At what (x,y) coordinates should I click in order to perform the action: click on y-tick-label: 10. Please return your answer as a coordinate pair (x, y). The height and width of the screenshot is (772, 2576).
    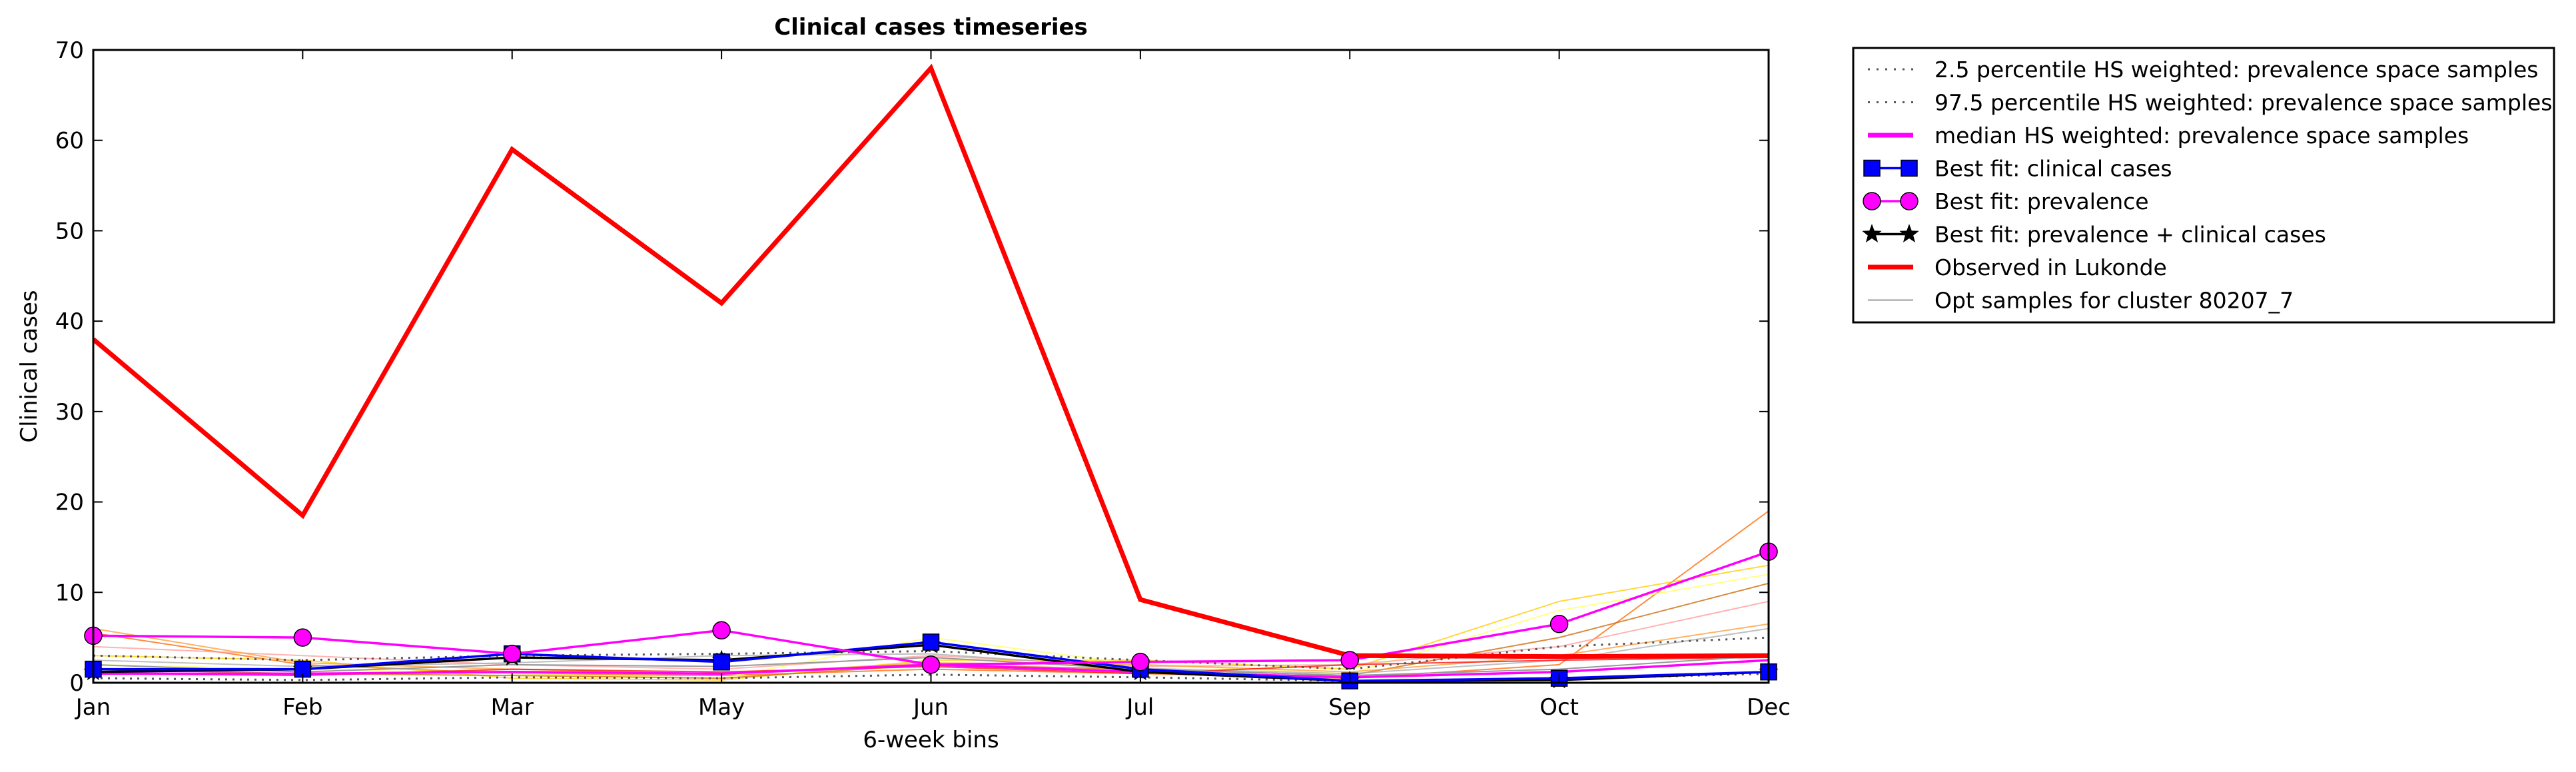
    Looking at the image, I should click on (70, 592).